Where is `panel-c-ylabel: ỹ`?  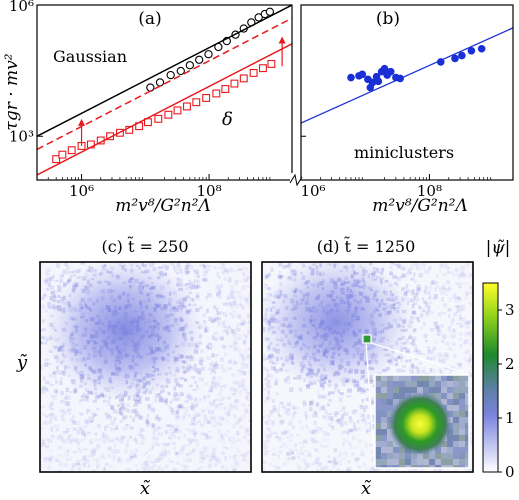 panel-c-ylabel: ỹ is located at coordinates (22, 362).